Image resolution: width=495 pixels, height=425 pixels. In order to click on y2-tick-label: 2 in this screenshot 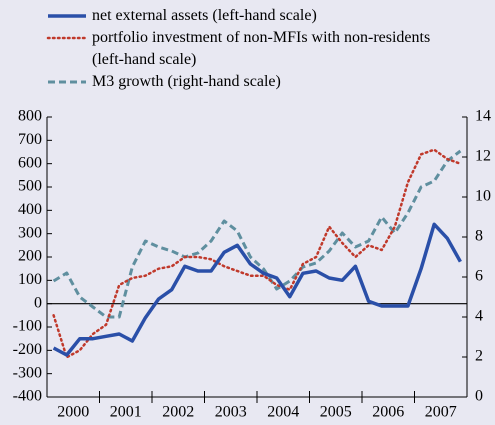, I will do `click(479, 356)`.